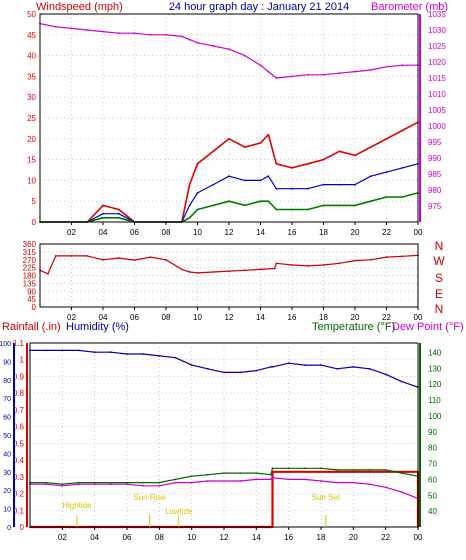 The image size is (466, 560). Describe the element at coordinates (30, 244) in the screenshot. I see `y-left-tick-label: 360` at that location.